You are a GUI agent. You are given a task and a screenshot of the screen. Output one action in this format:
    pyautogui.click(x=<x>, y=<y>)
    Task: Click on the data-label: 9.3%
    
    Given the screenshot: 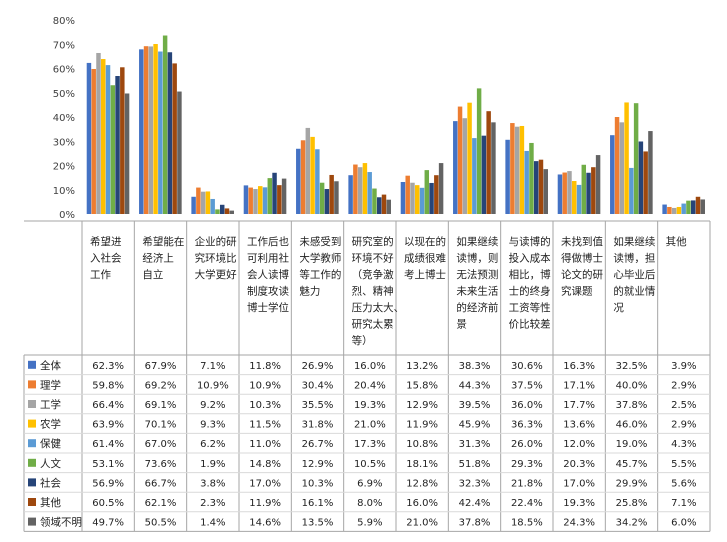 What is the action you would take?
    pyautogui.click(x=212, y=425)
    